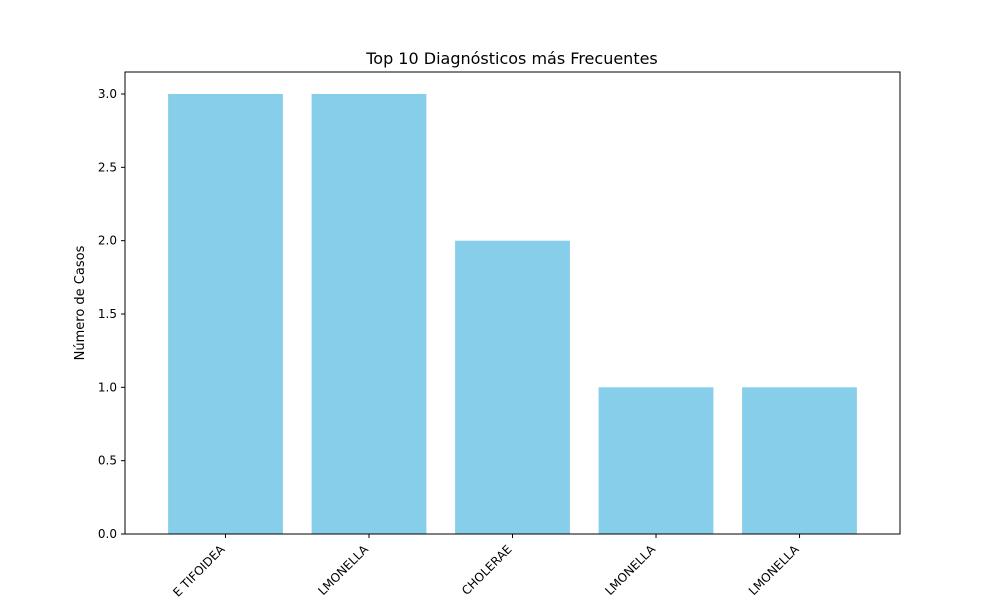  What do you see at coordinates (774, 570) in the screenshot?
I see `x-tick-label-4: LMONELLA` at bounding box center [774, 570].